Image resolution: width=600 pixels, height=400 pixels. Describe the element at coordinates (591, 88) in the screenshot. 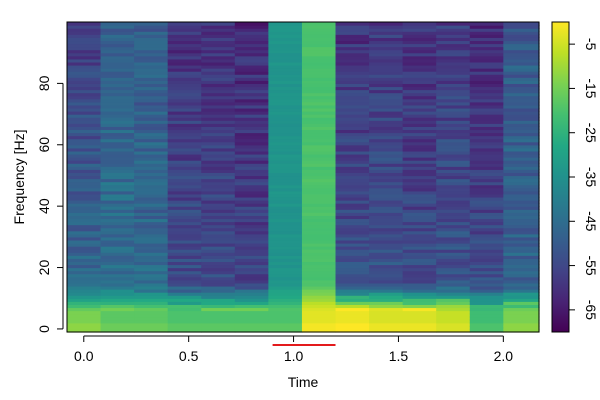

I see `colorbar-tick-label: -15` at that location.